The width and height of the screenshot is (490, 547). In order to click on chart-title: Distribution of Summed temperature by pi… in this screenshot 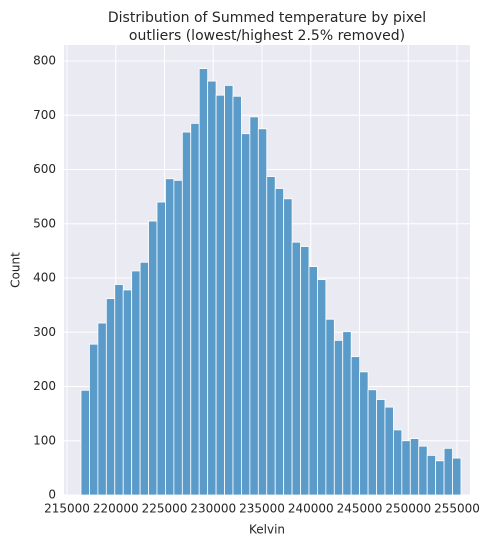, I will do `click(267, 18)`.